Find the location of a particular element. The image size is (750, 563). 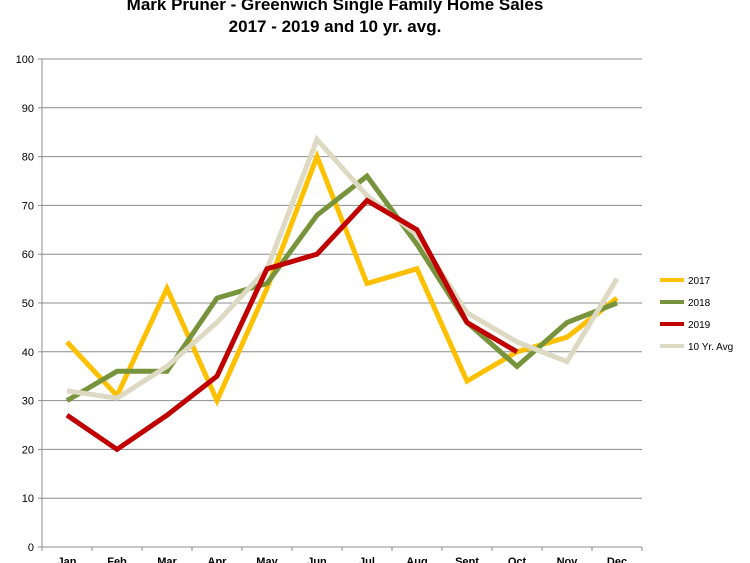

x-tick-label: May is located at coordinates (267, 559).